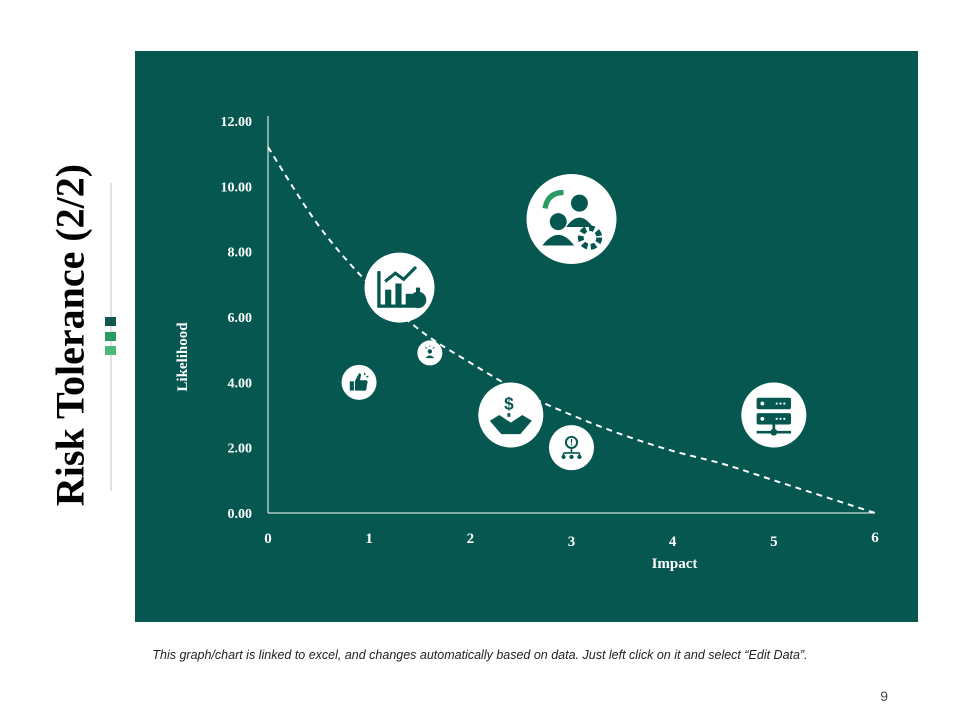 The image size is (960, 720). I want to click on y-tick-label: 0.00, so click(240, 514).